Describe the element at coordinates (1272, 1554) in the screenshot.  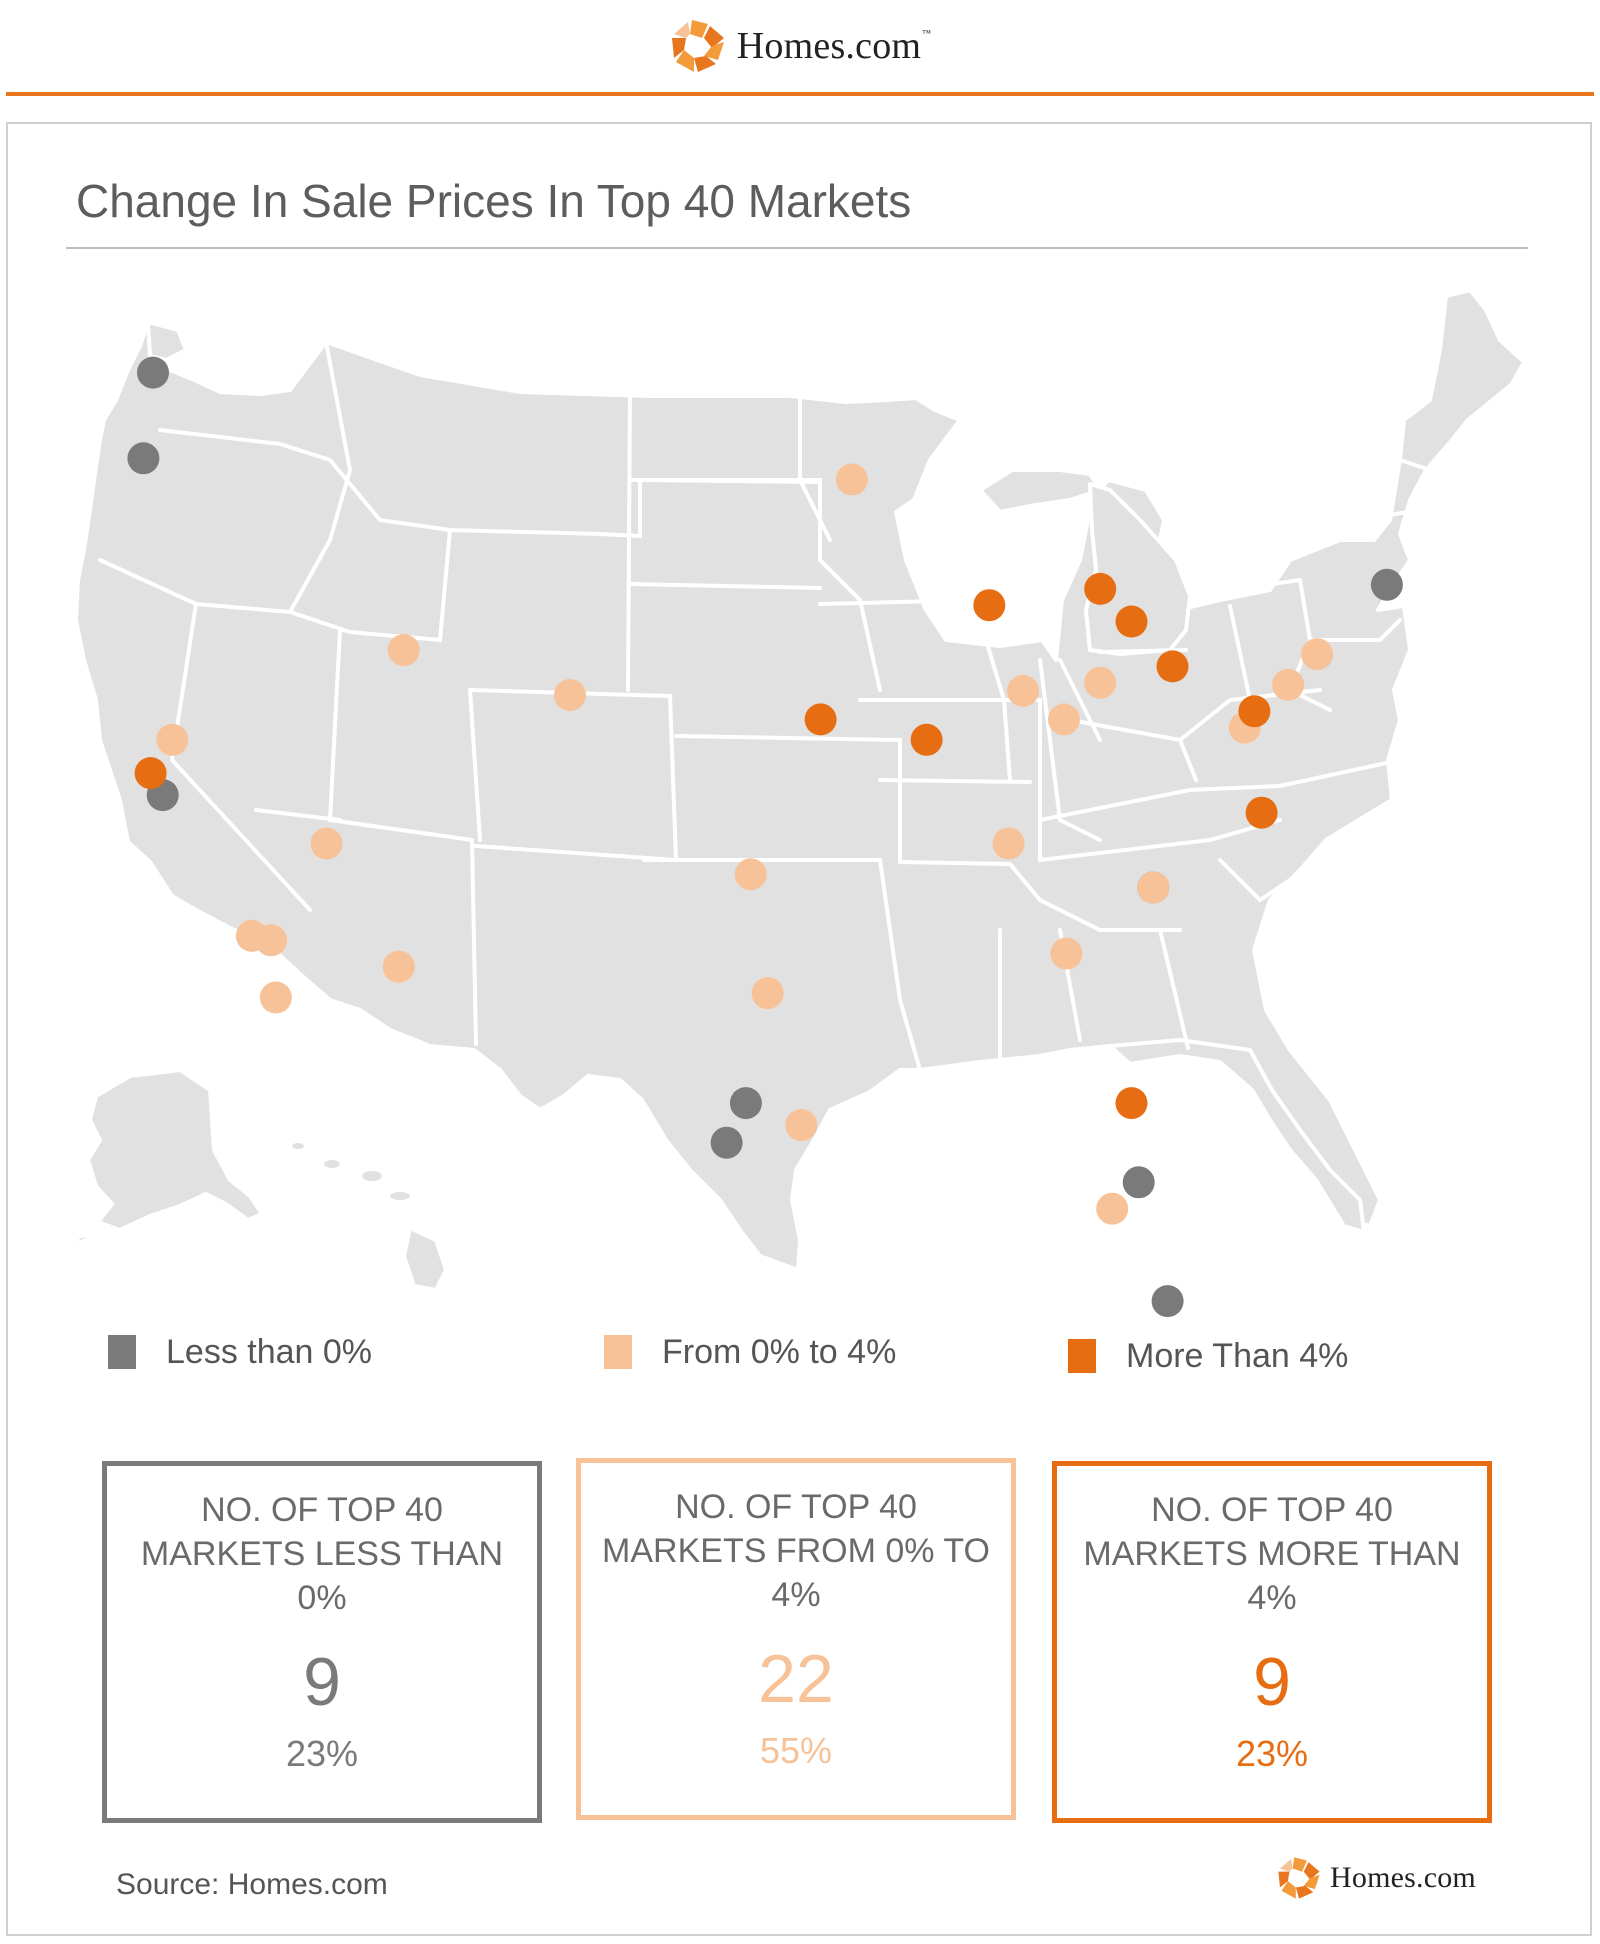
I see `stat-heading: NO. OF TOP 40 MARKETS MORE THAN 4%` at that location.